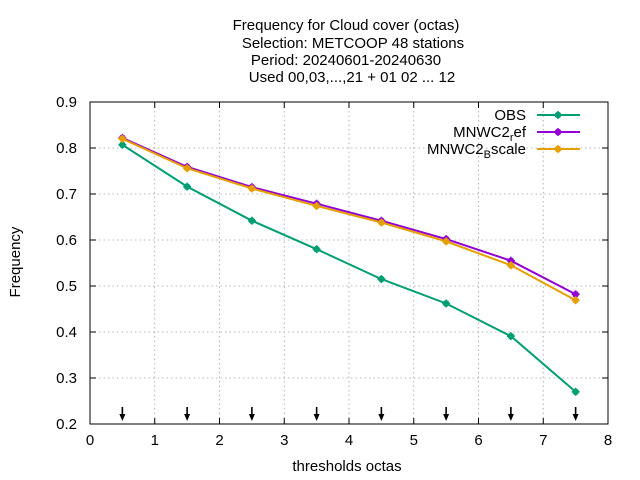  What do you see at coordinates (66, 424) in the screenshot?
I see `y-tick-label: 0.2` at bounding box center [66, 424].